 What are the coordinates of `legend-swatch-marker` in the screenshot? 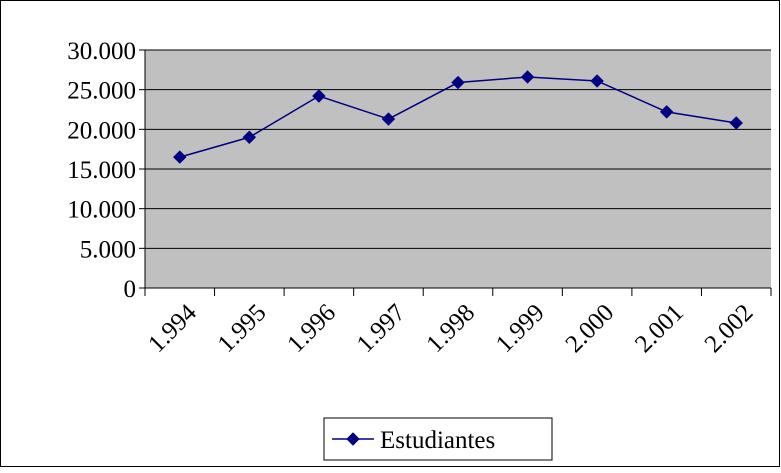 It's located at (353, 439).